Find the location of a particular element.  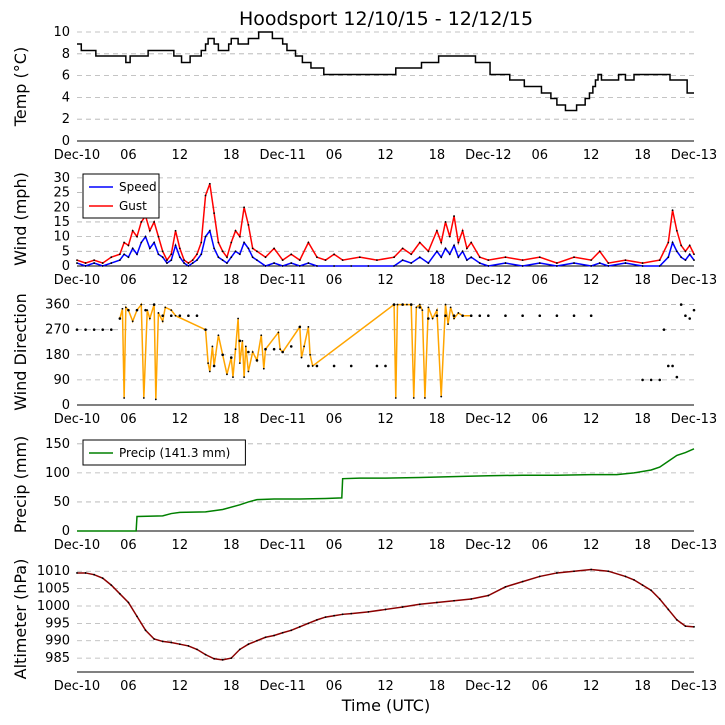

y-tick-label: 90 is located at coordinates (61, 380).